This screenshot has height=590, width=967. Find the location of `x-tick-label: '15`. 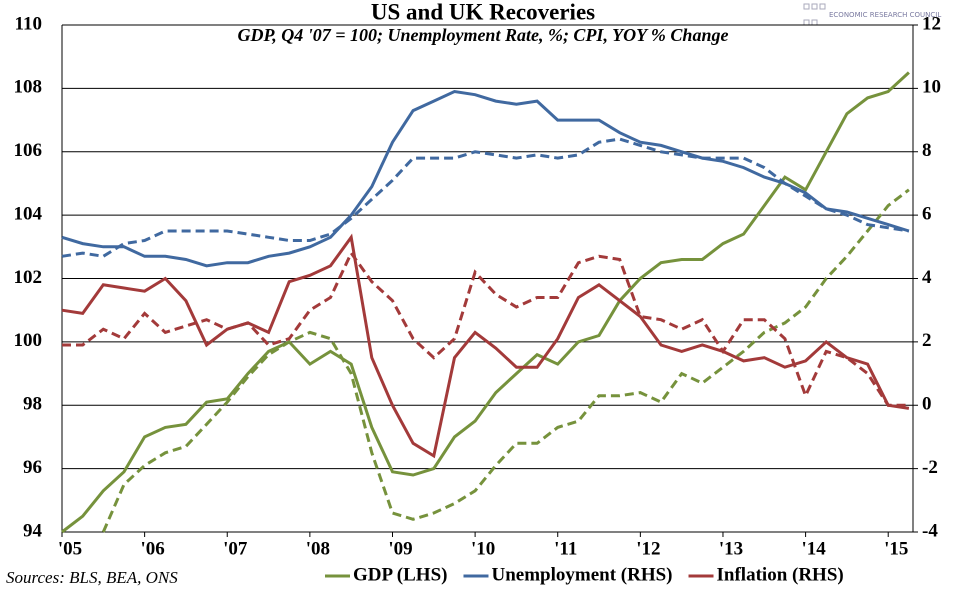

x-tick-label: '15 is located at coordinates (896, 548).